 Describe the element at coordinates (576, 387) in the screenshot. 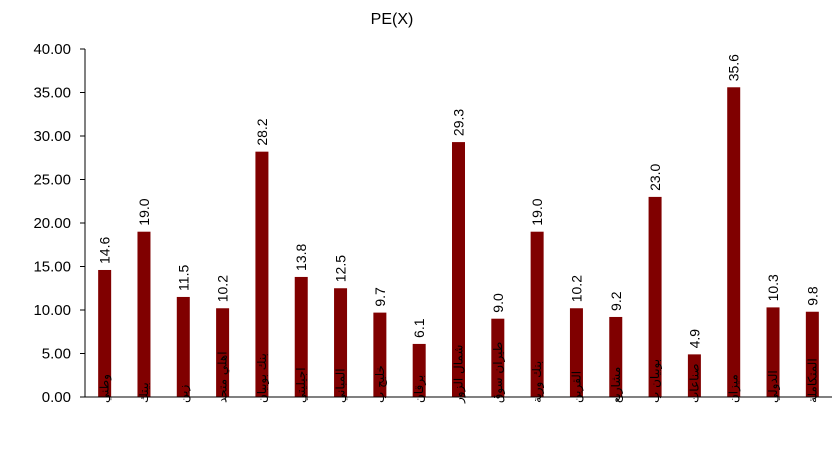

I see `category-label: القرين` at that location.